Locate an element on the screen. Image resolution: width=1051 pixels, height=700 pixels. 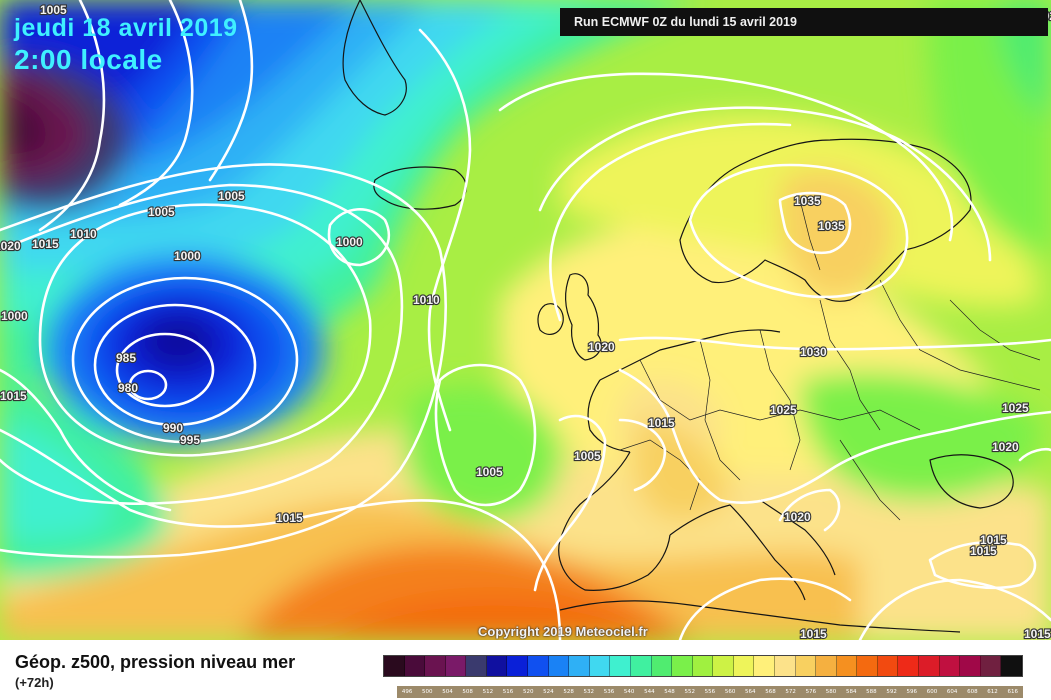
color-scale is located at coordinates (703, 666).